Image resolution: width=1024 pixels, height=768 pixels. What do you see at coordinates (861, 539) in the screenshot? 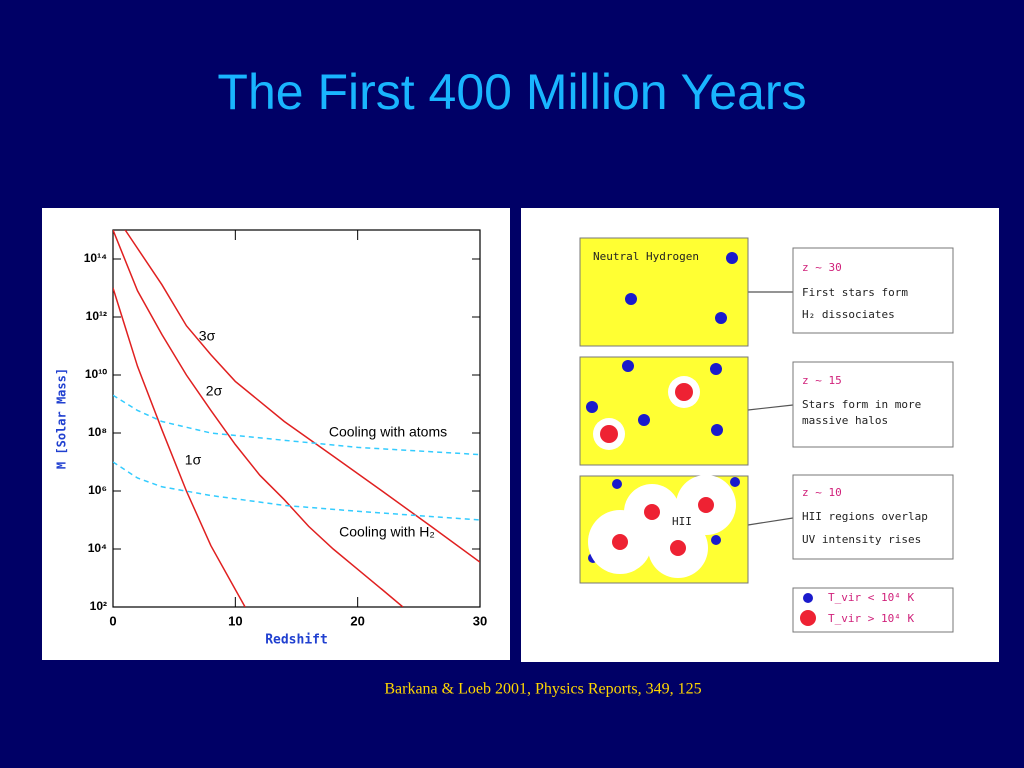
I see `note-item: UV intensity rises` at bounding box center [861, 539].